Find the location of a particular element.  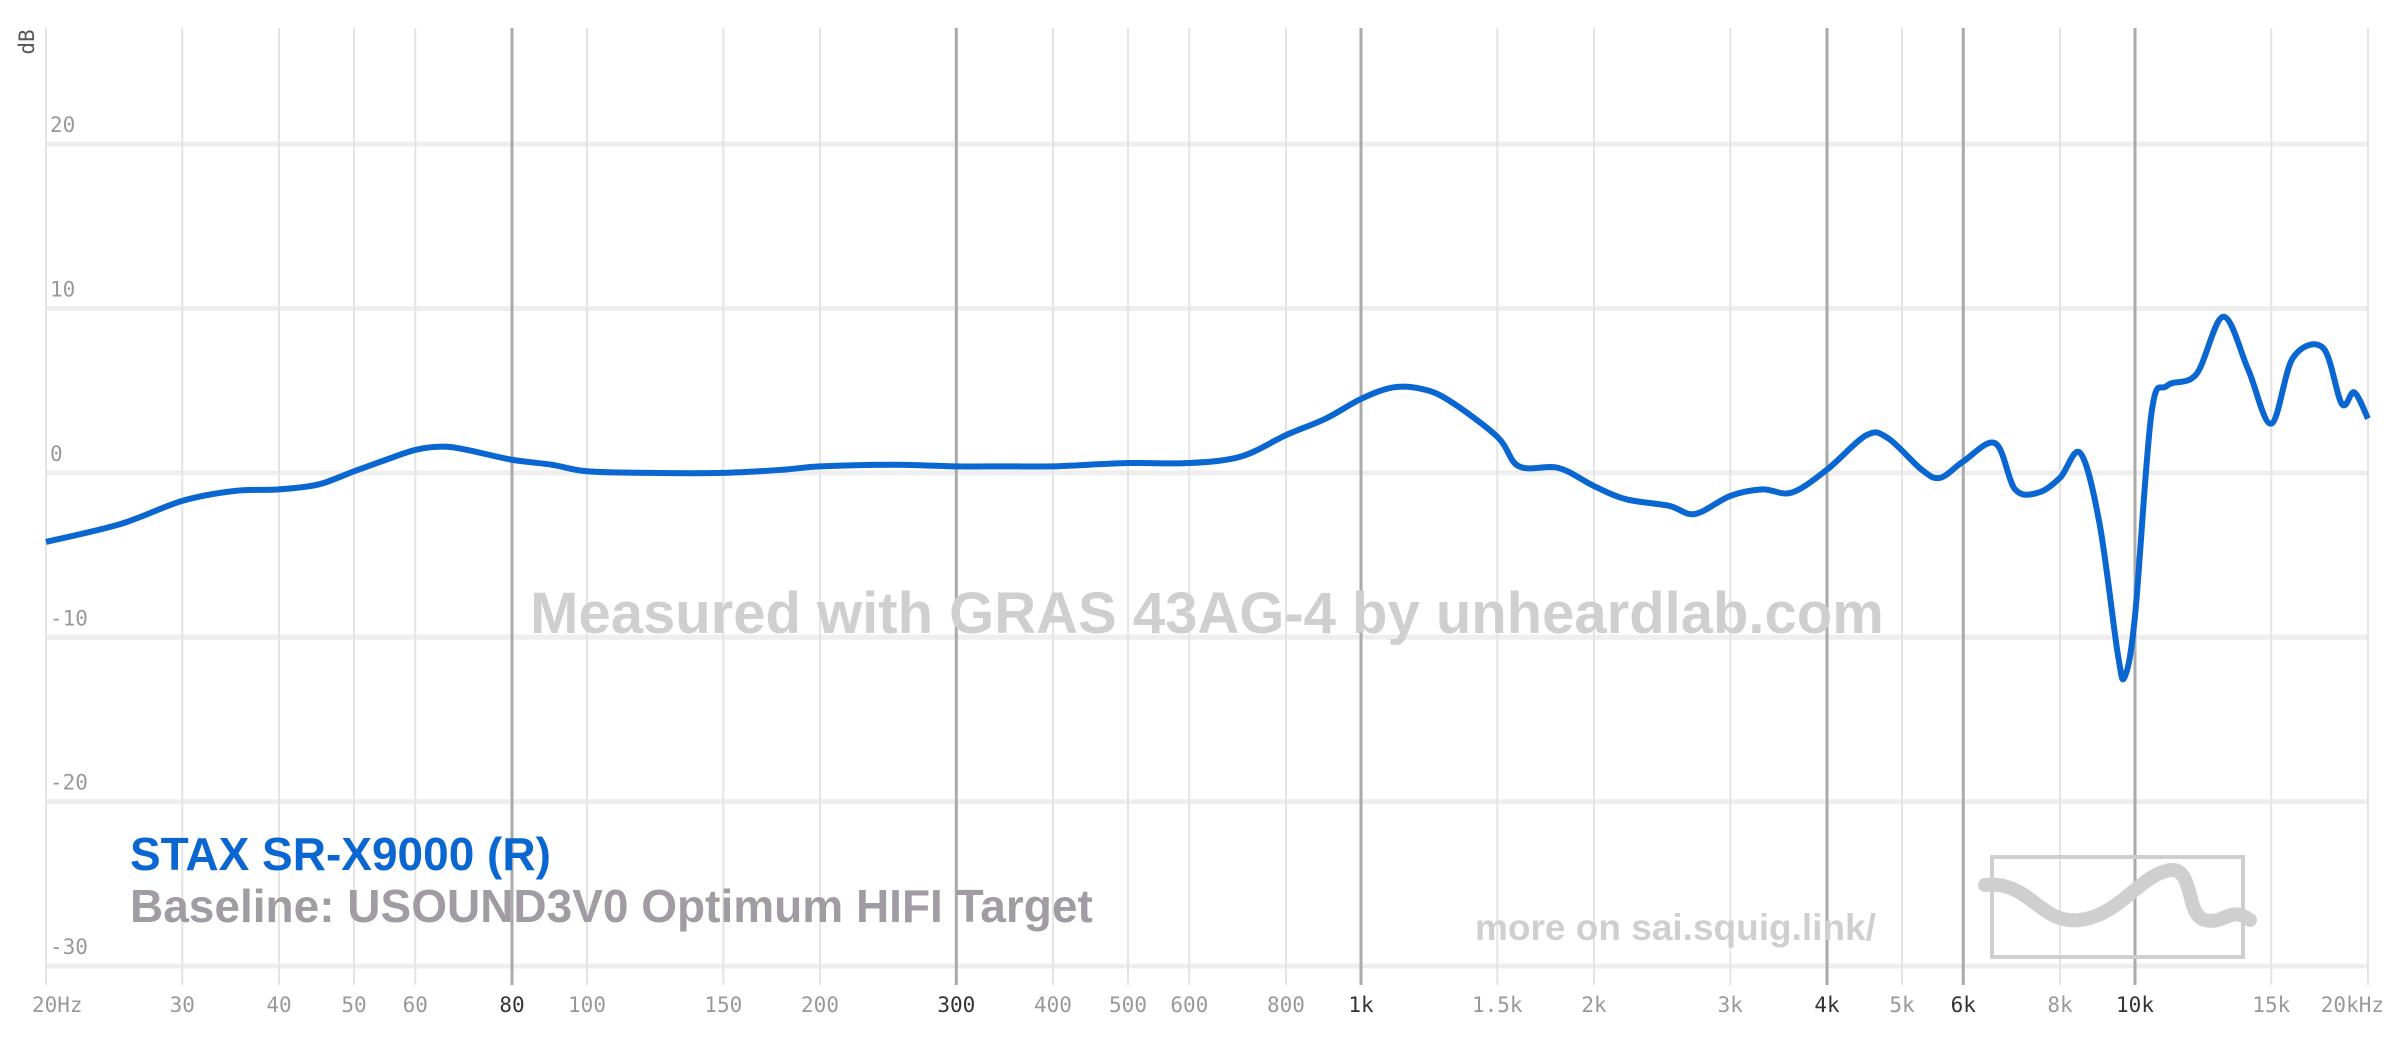

y-tick-label: -30 is located at coordinates (69, 947).